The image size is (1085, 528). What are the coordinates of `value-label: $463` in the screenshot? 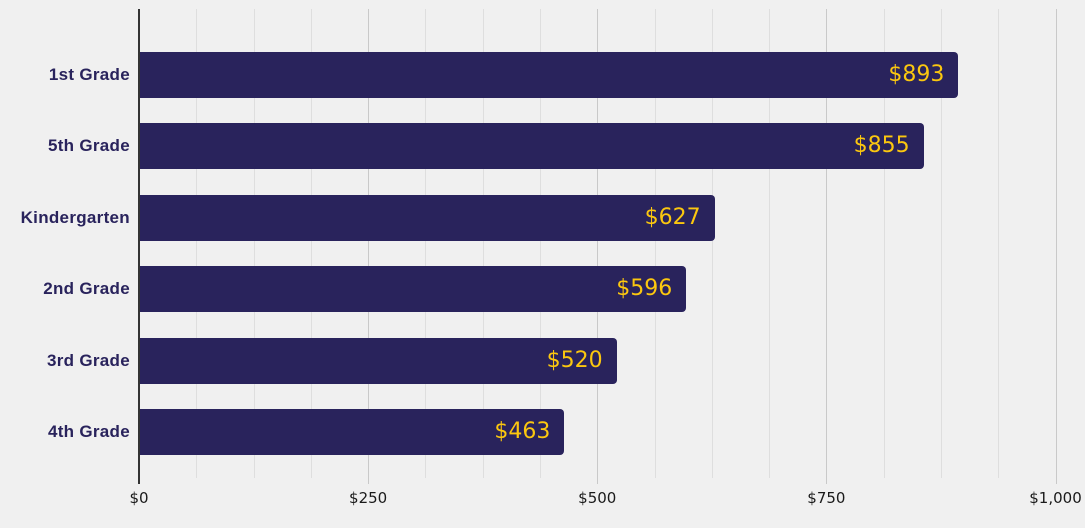 It's located at (522, 431).